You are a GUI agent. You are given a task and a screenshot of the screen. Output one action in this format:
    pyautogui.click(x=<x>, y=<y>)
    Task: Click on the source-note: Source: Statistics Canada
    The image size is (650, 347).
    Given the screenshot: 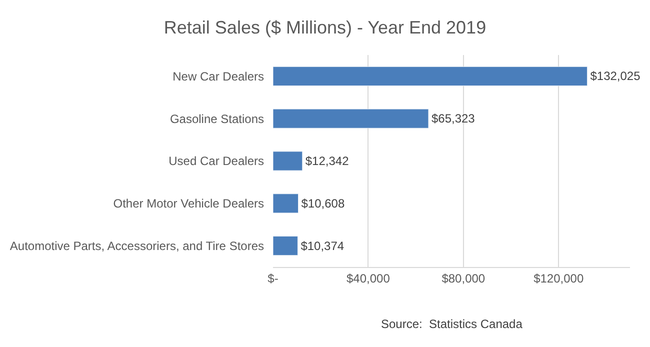 What is the action you would take?
    pyautogui.click(x=452, y=324)
    